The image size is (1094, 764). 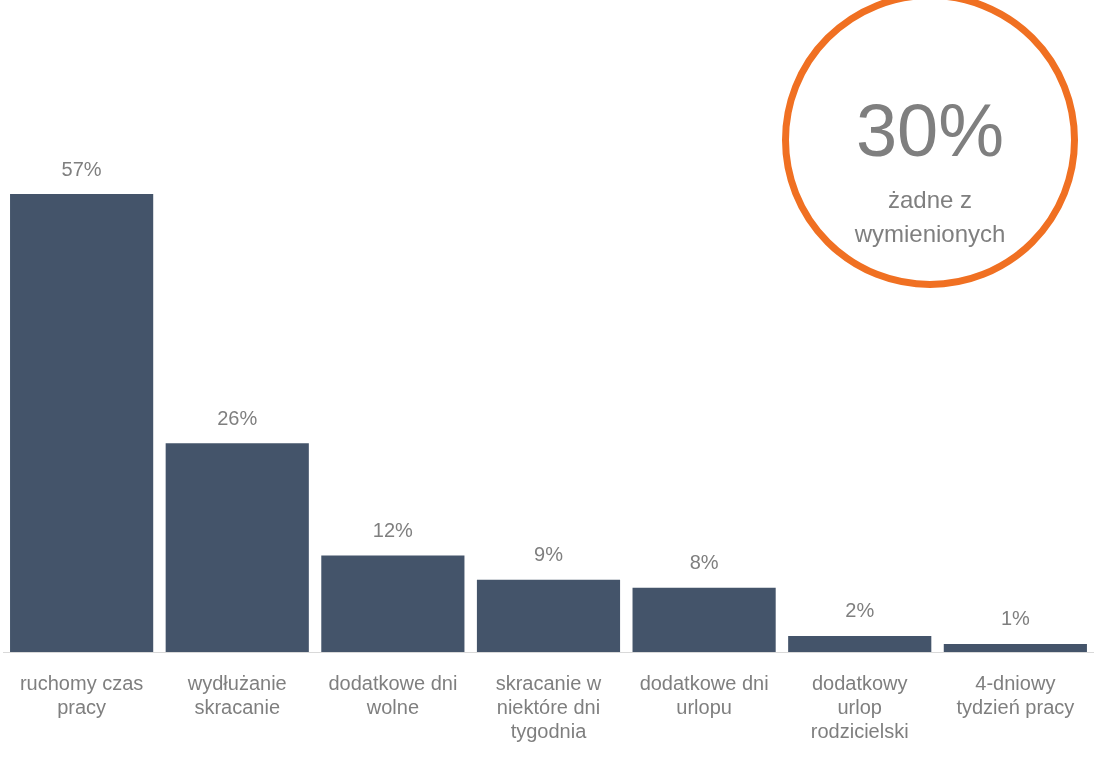 What do you see at coordinates (393, 530) in the screenshot?
I see `data-label: 12%` at bounding box center [393, 530].